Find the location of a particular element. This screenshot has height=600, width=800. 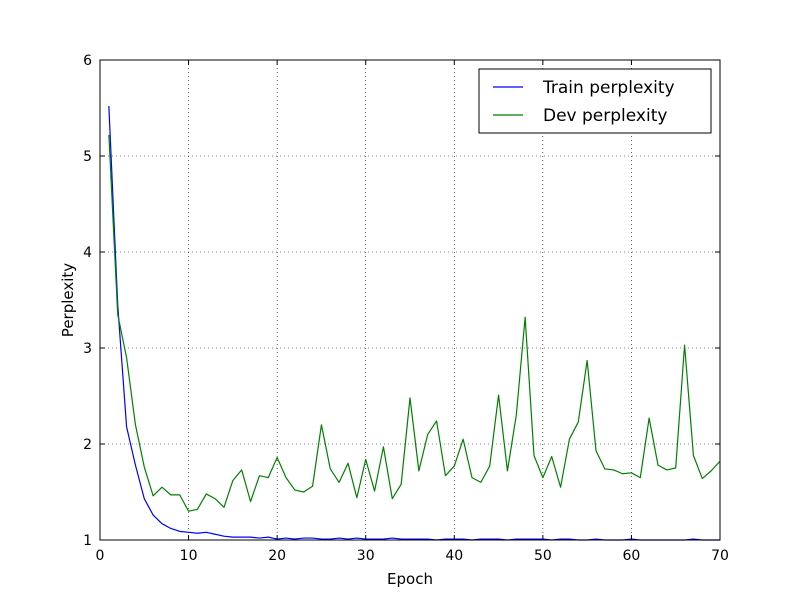

x-tick-label: 0 is located at coordinates (100, 556).